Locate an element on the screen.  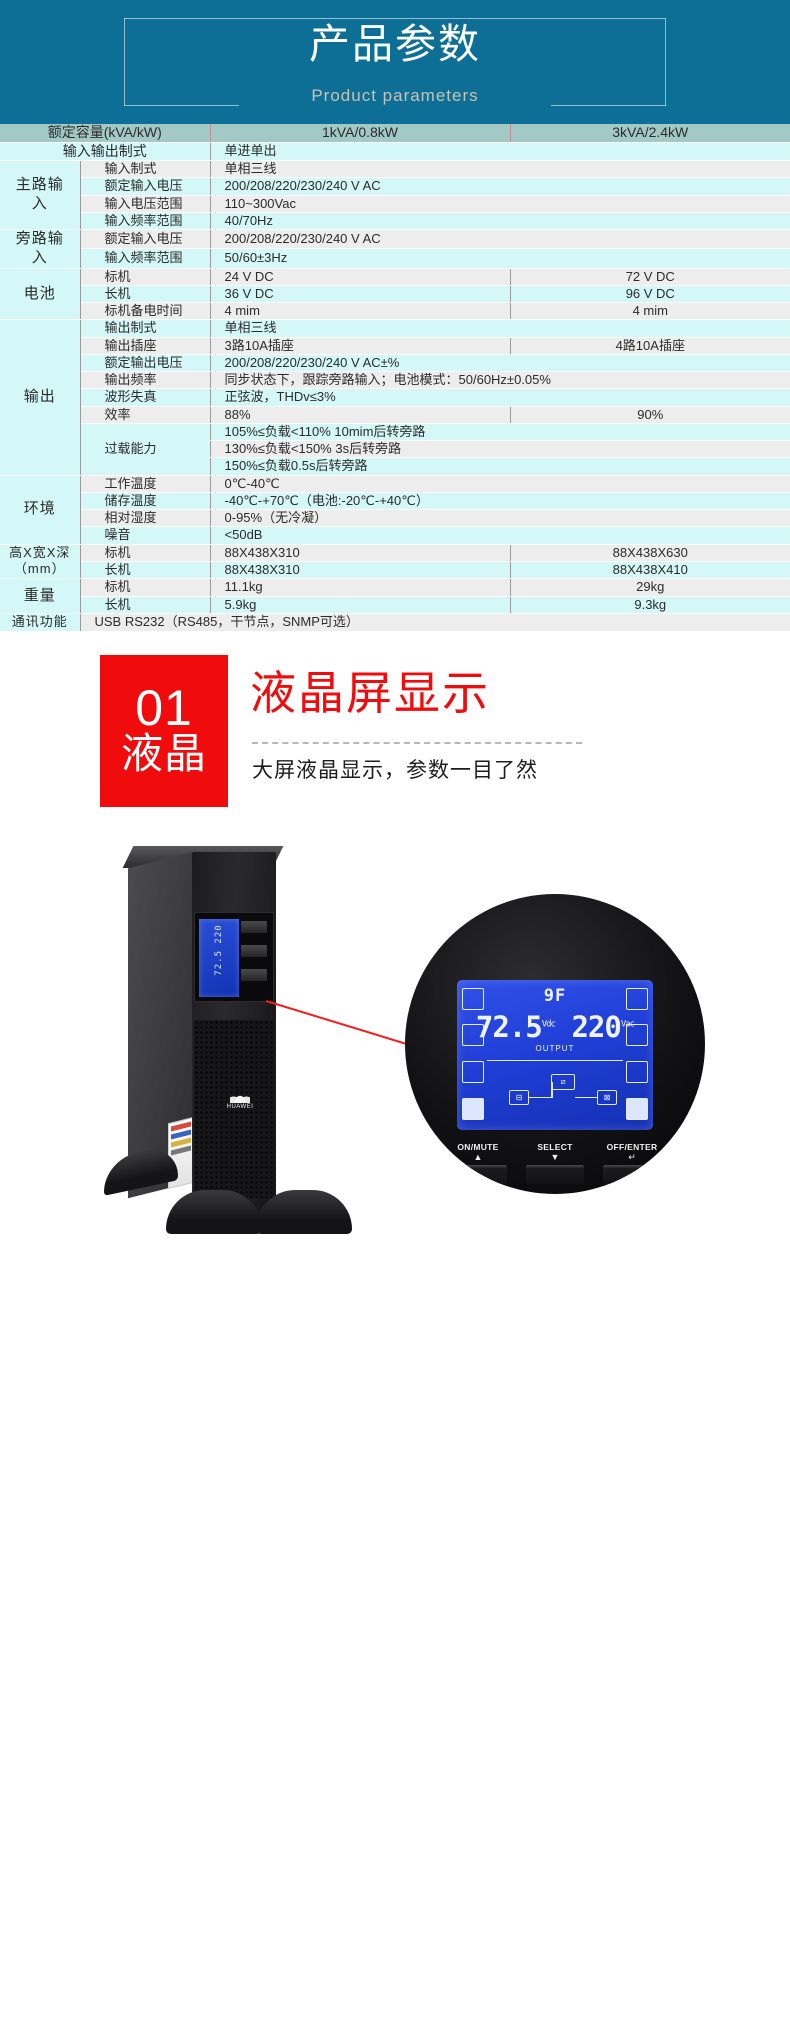
row-value-battery-standard-1kva: 24 V DC is located at coordinates (360, 277).